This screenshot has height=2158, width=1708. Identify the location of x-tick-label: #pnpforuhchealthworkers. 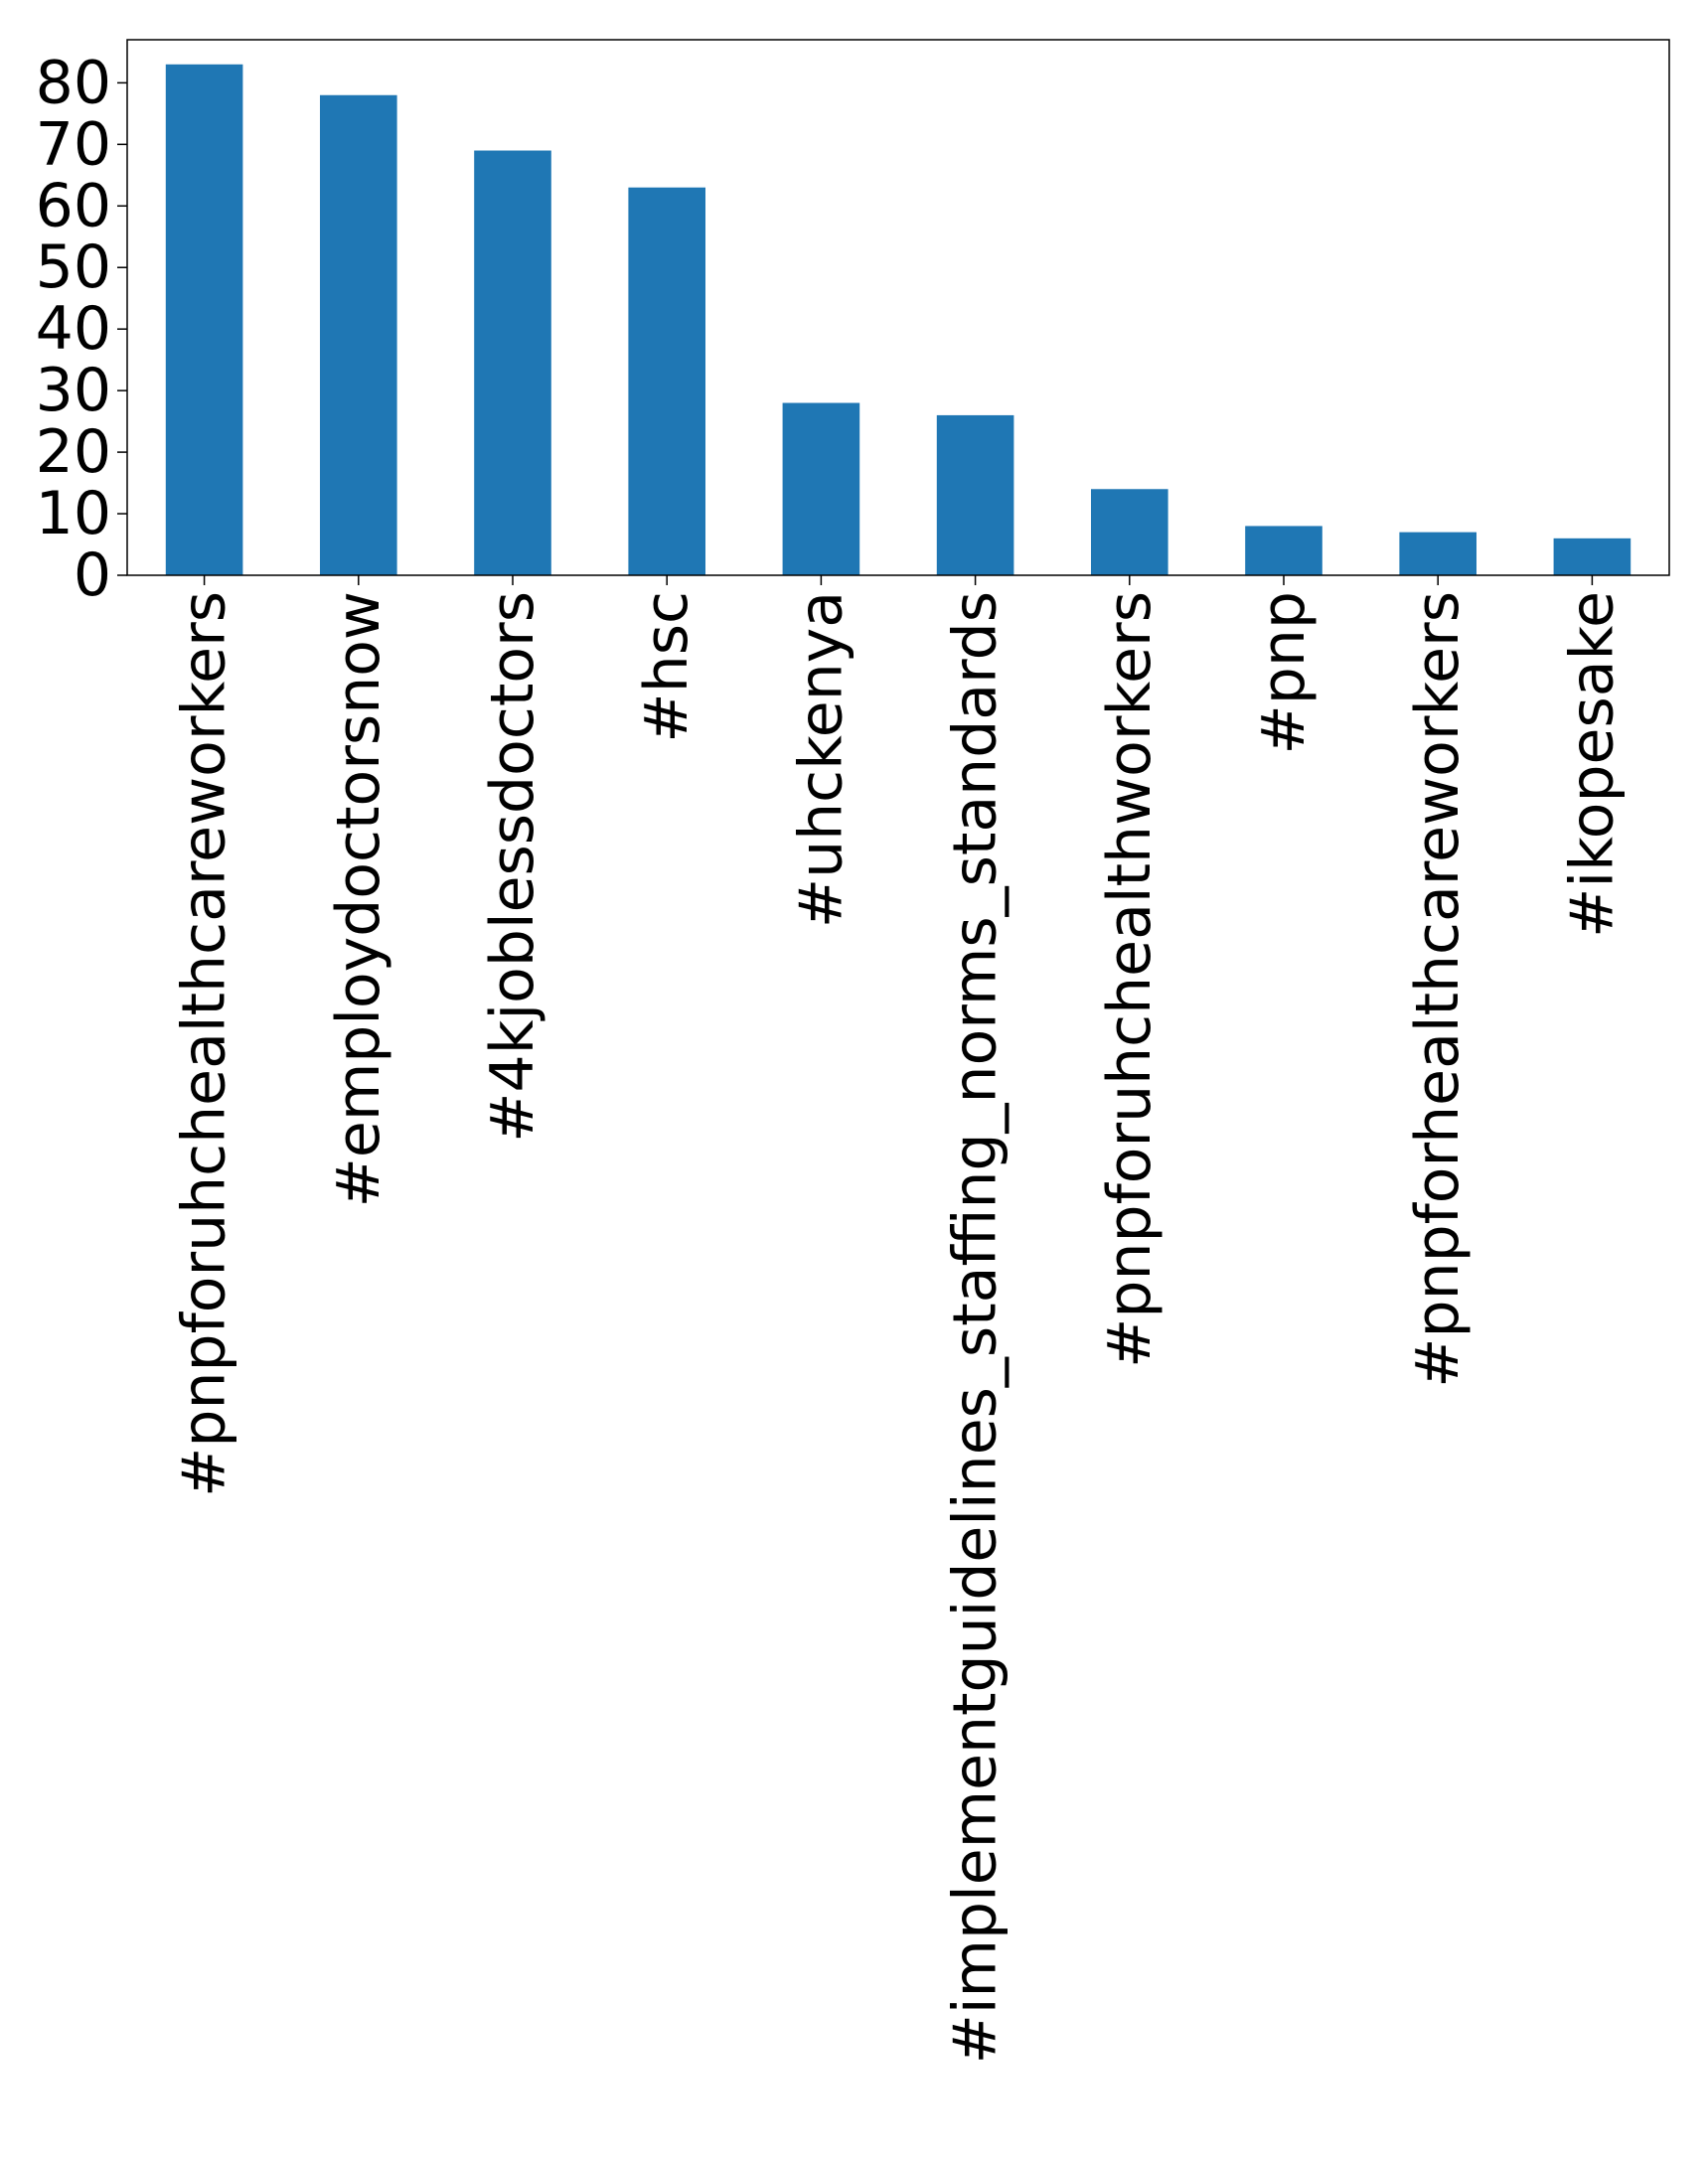
(1130, 979).